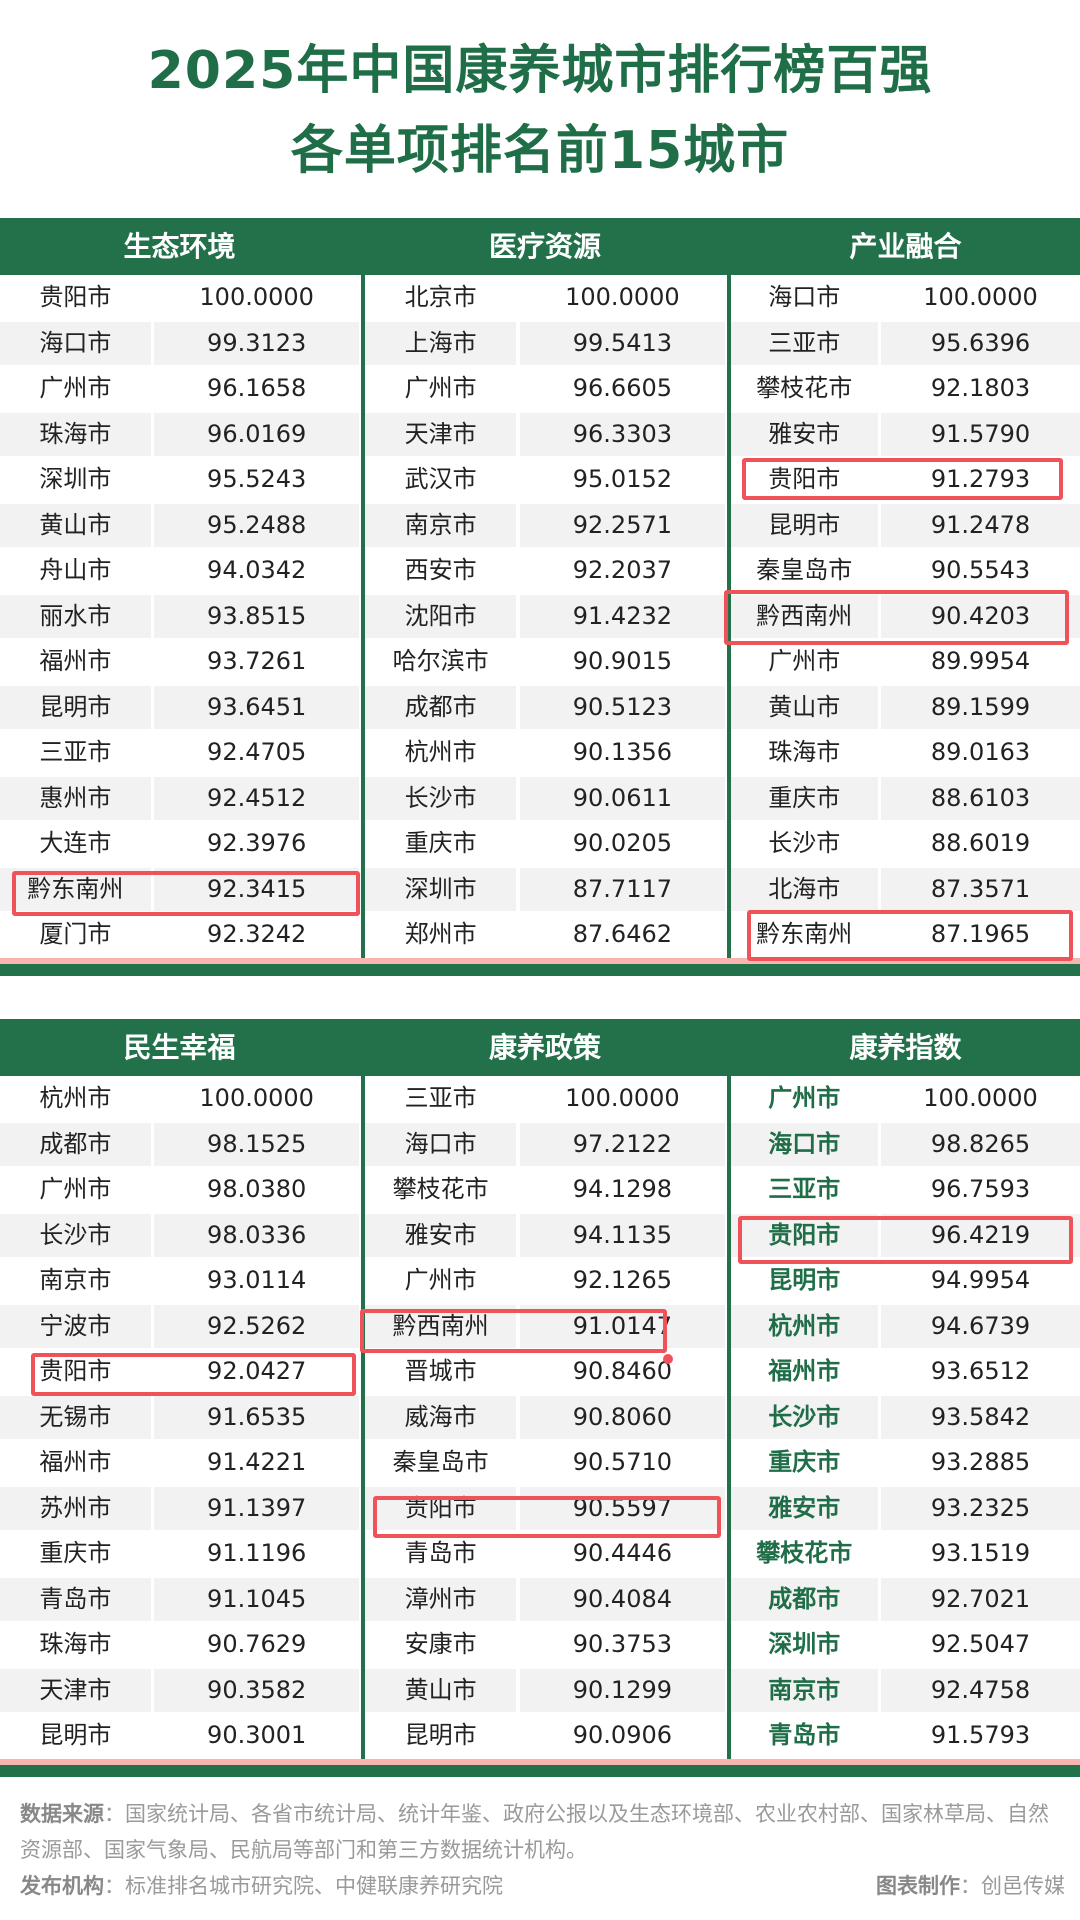 The image size is (1080, 1920). What do you see at coordinates (905, 1372) in the screenshot?
I see `table-row: 福州市 93.6512` at bounding box center [905, 1372].